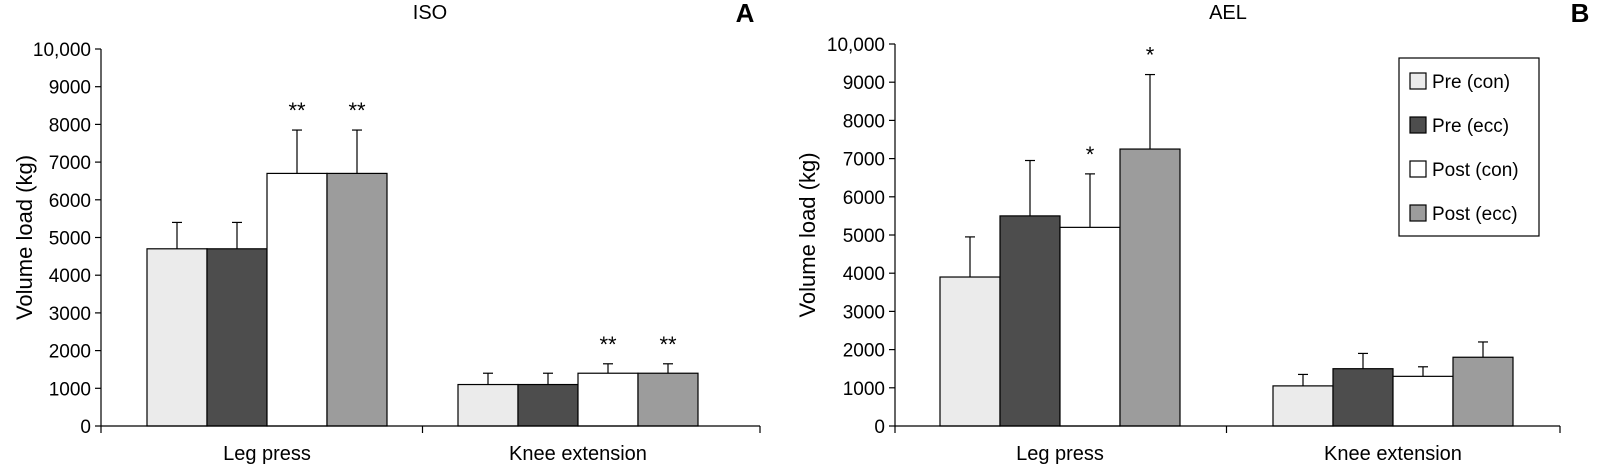  I want to click on panel-a-ytick-label: 7000, so click(70, 163).